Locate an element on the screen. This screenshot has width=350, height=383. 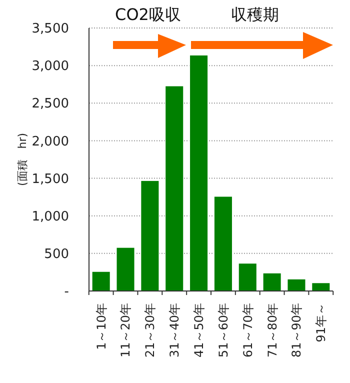
x-tick-label: 31～40年 is located at coordinates (175, 330).